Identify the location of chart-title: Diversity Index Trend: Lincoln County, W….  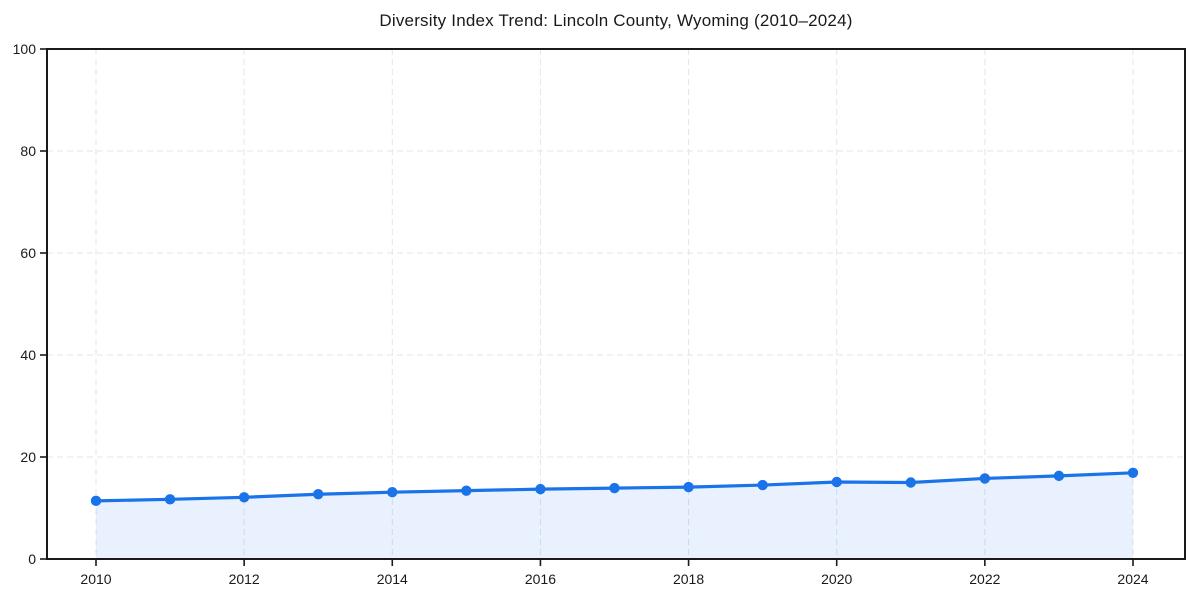
(616, 20).